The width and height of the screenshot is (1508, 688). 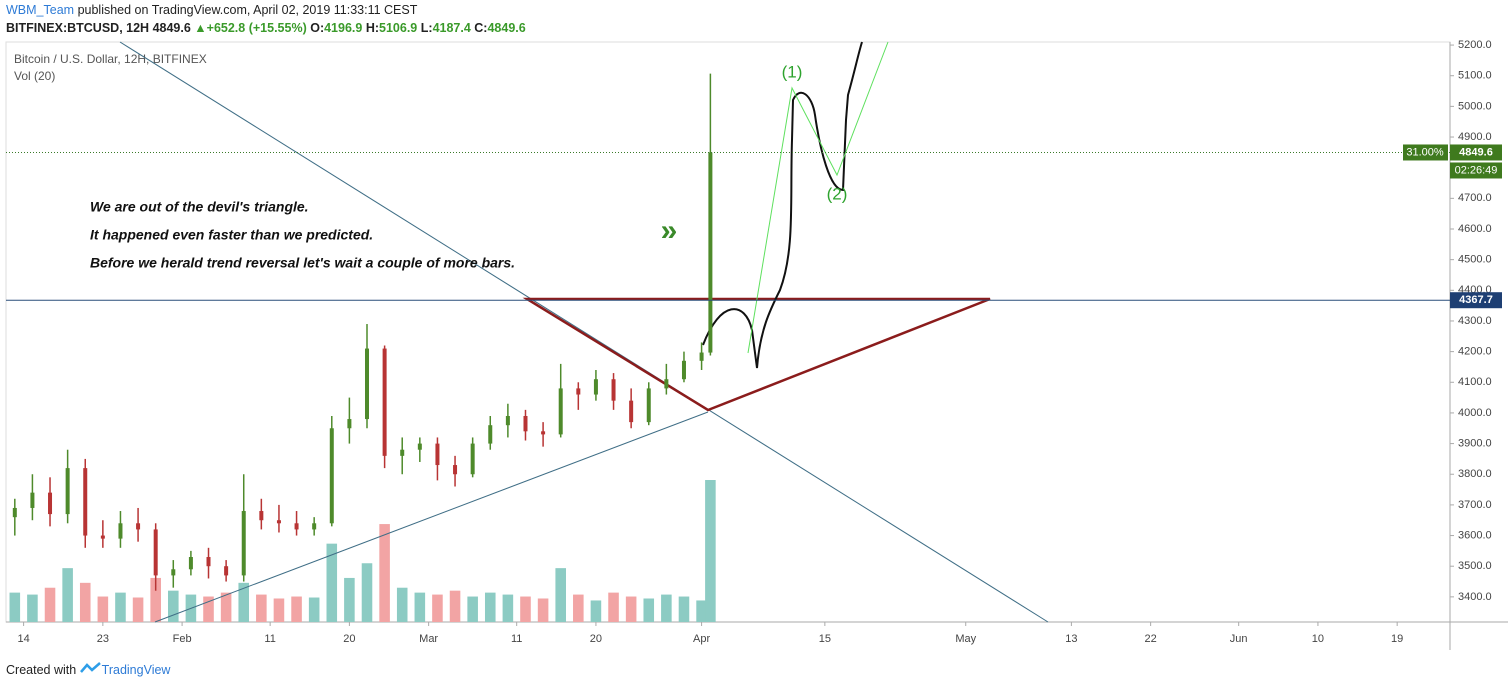 I want to click on price-box, so click(x=1476, y=152).